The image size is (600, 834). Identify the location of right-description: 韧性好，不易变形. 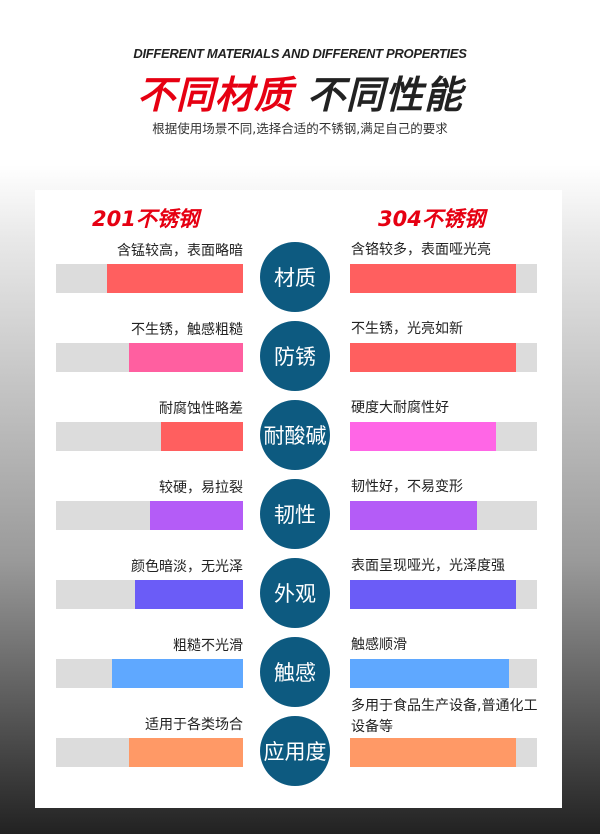
(407, 487).